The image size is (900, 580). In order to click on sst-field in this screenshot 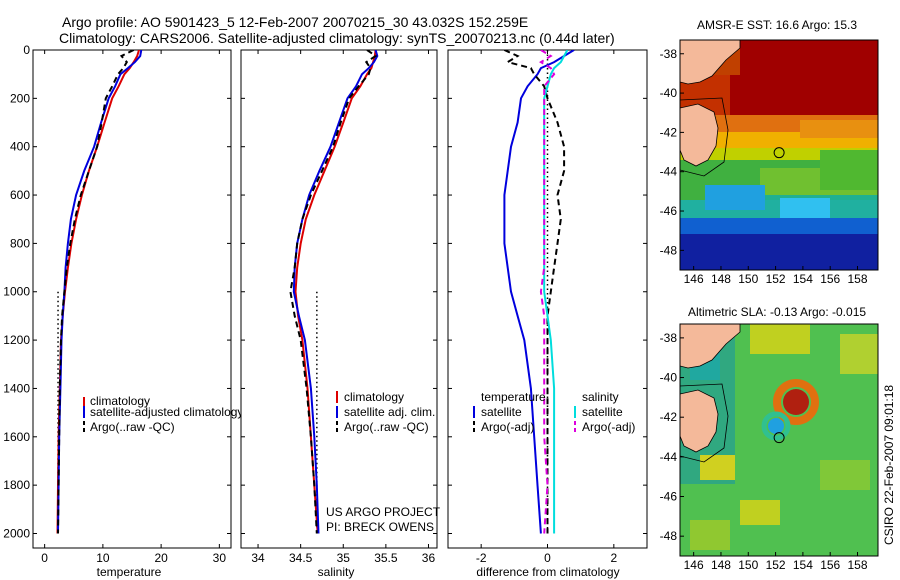, I will do `click(779, 155)`.